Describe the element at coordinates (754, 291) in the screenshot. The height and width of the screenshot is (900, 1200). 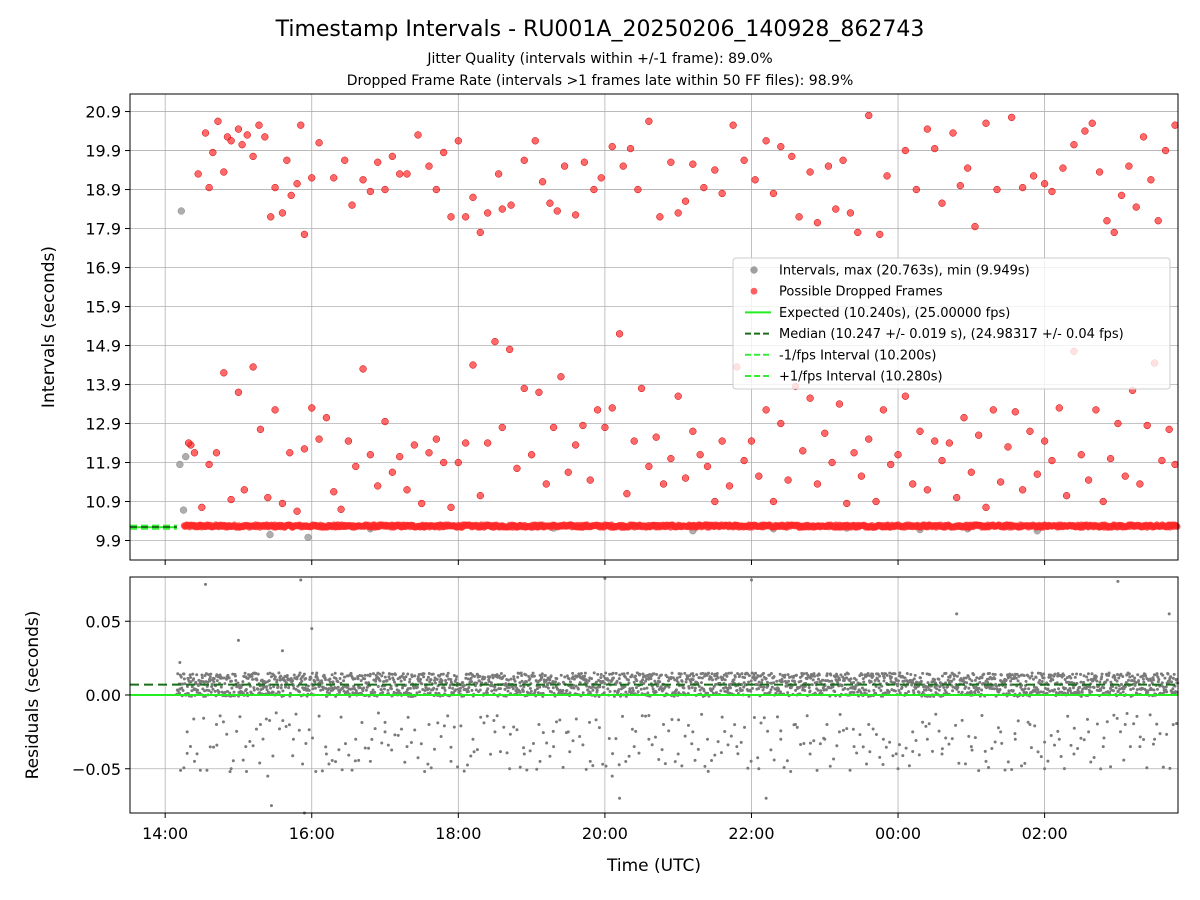
I see `legend-dropped-marker` at that location.